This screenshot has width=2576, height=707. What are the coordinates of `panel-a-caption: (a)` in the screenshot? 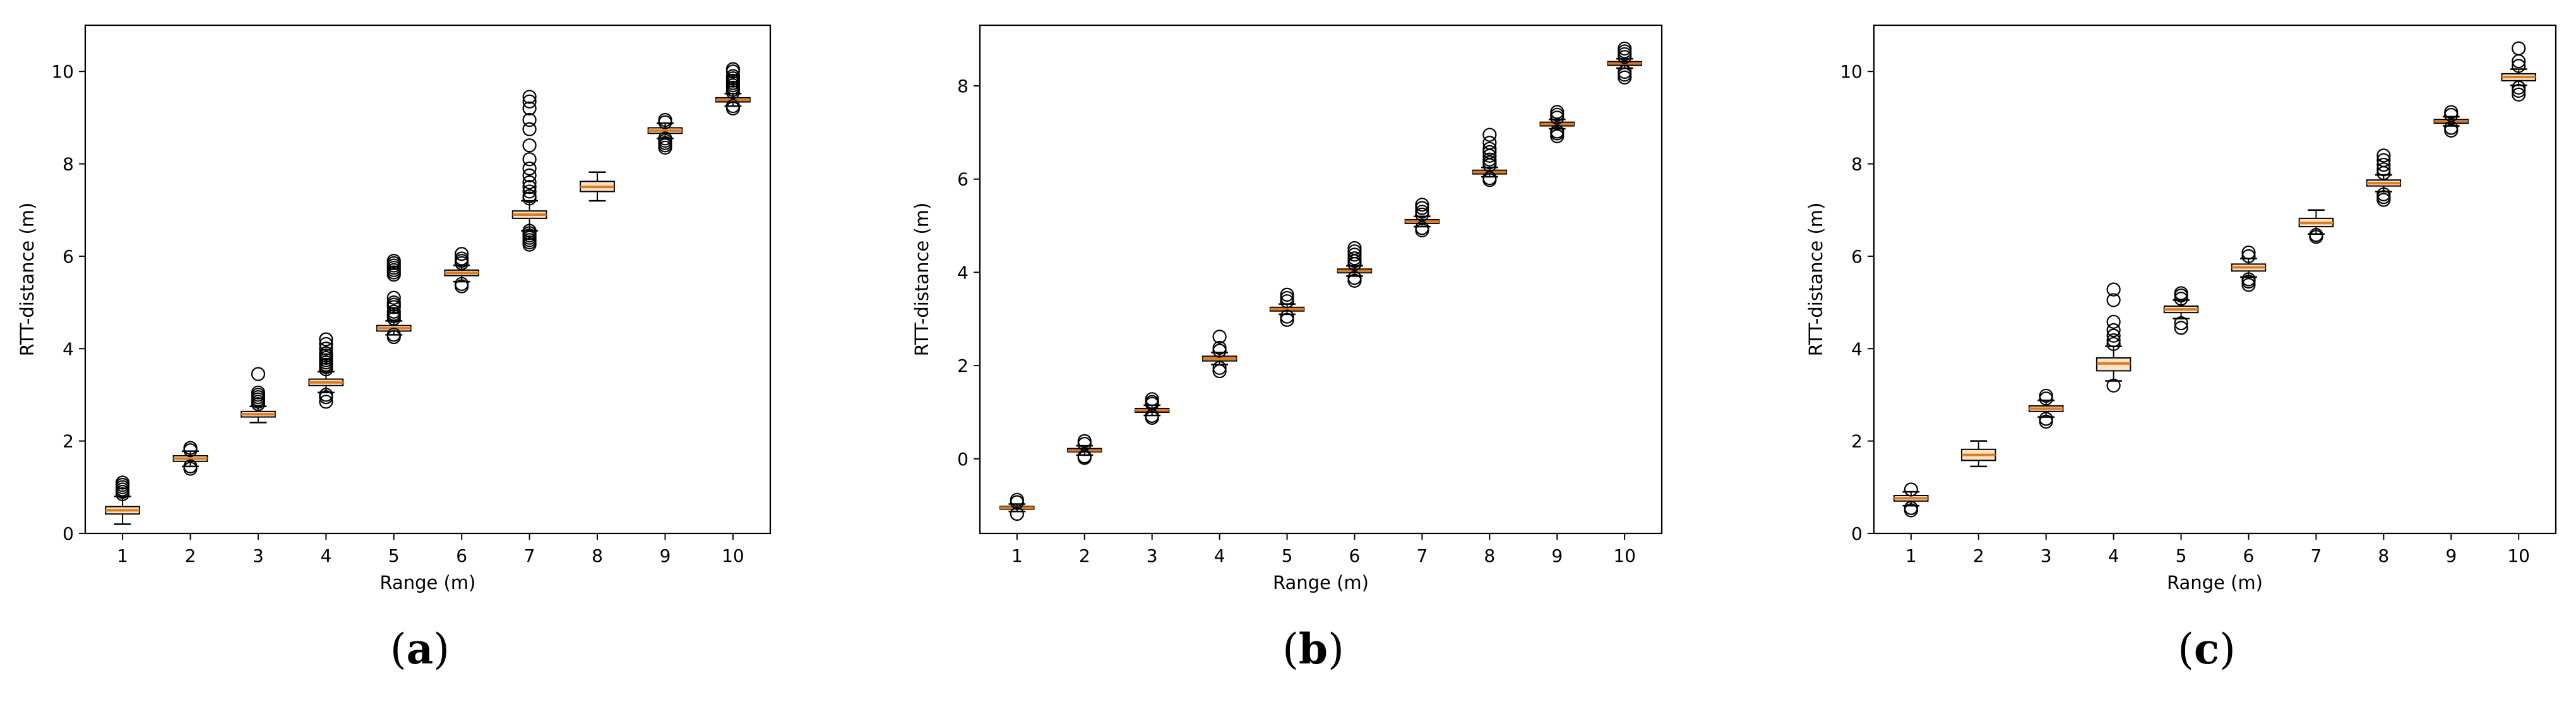 It's located at (420, 649).